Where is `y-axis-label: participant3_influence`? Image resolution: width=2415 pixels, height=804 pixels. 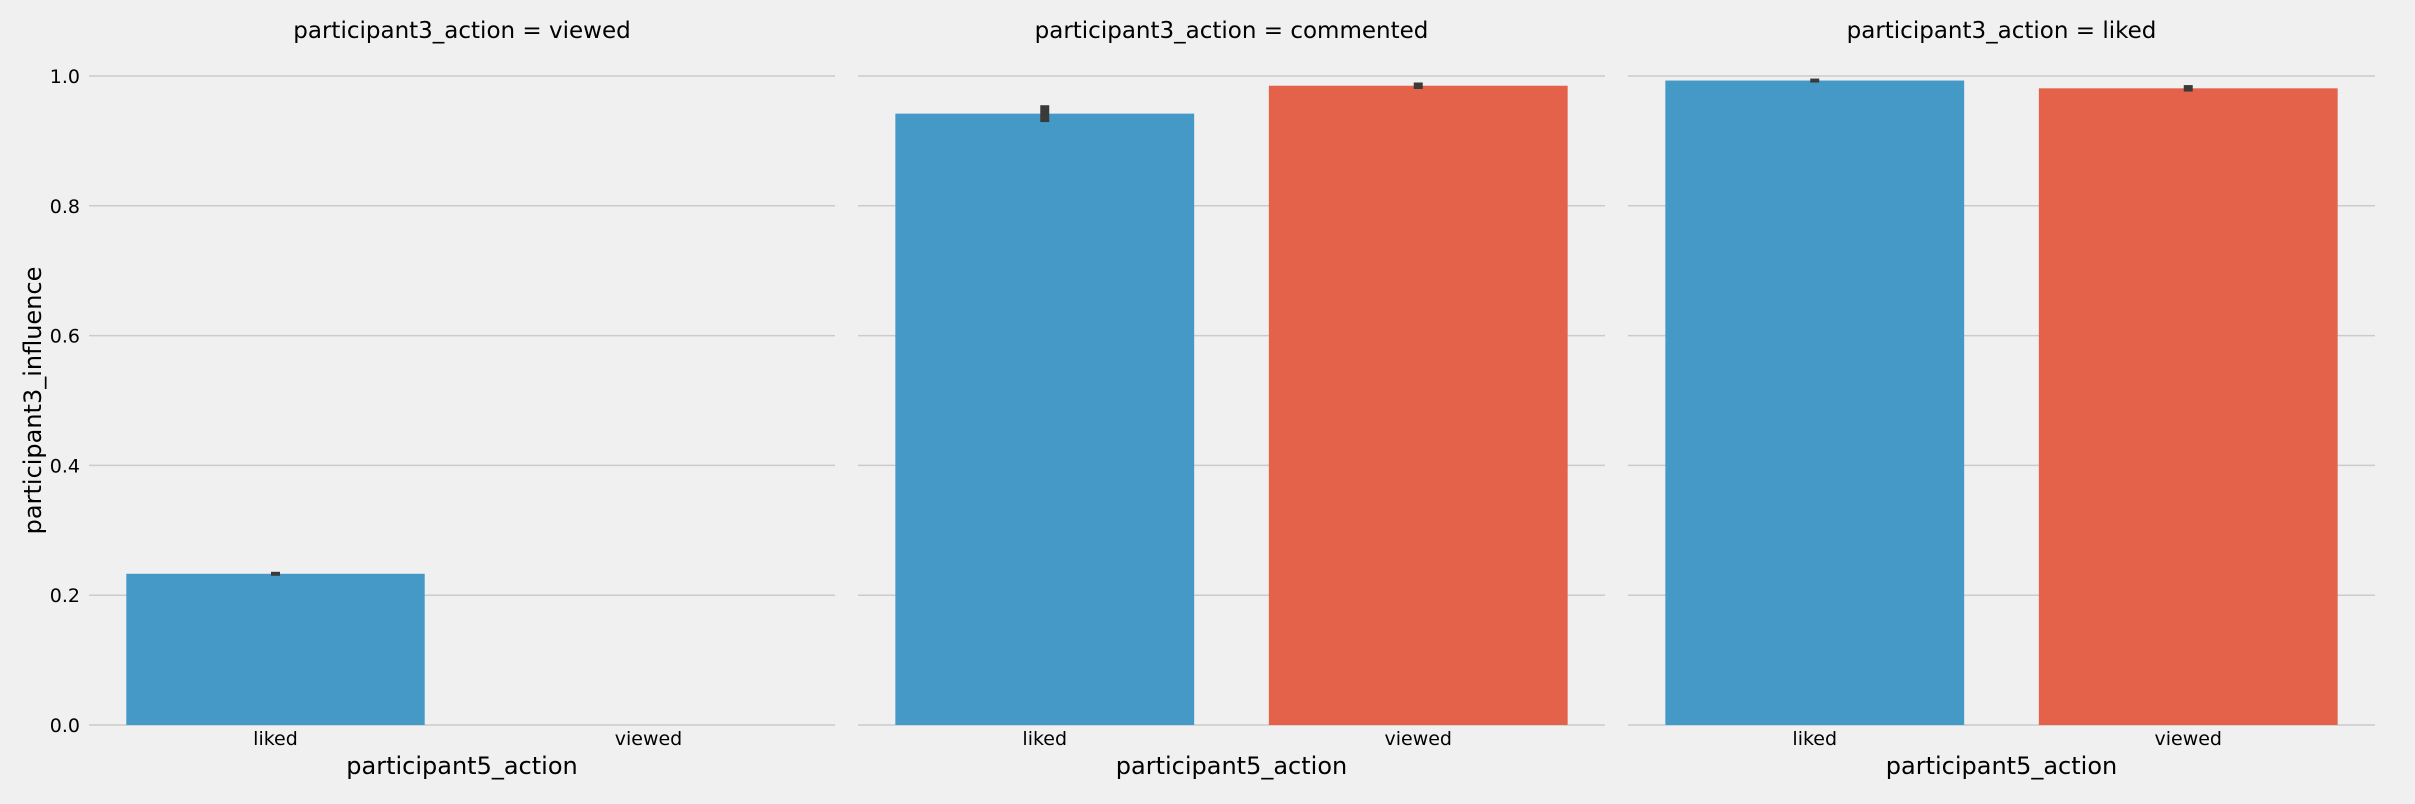 y-axis-label: participant3_influence is located at coordinates (33, 401).